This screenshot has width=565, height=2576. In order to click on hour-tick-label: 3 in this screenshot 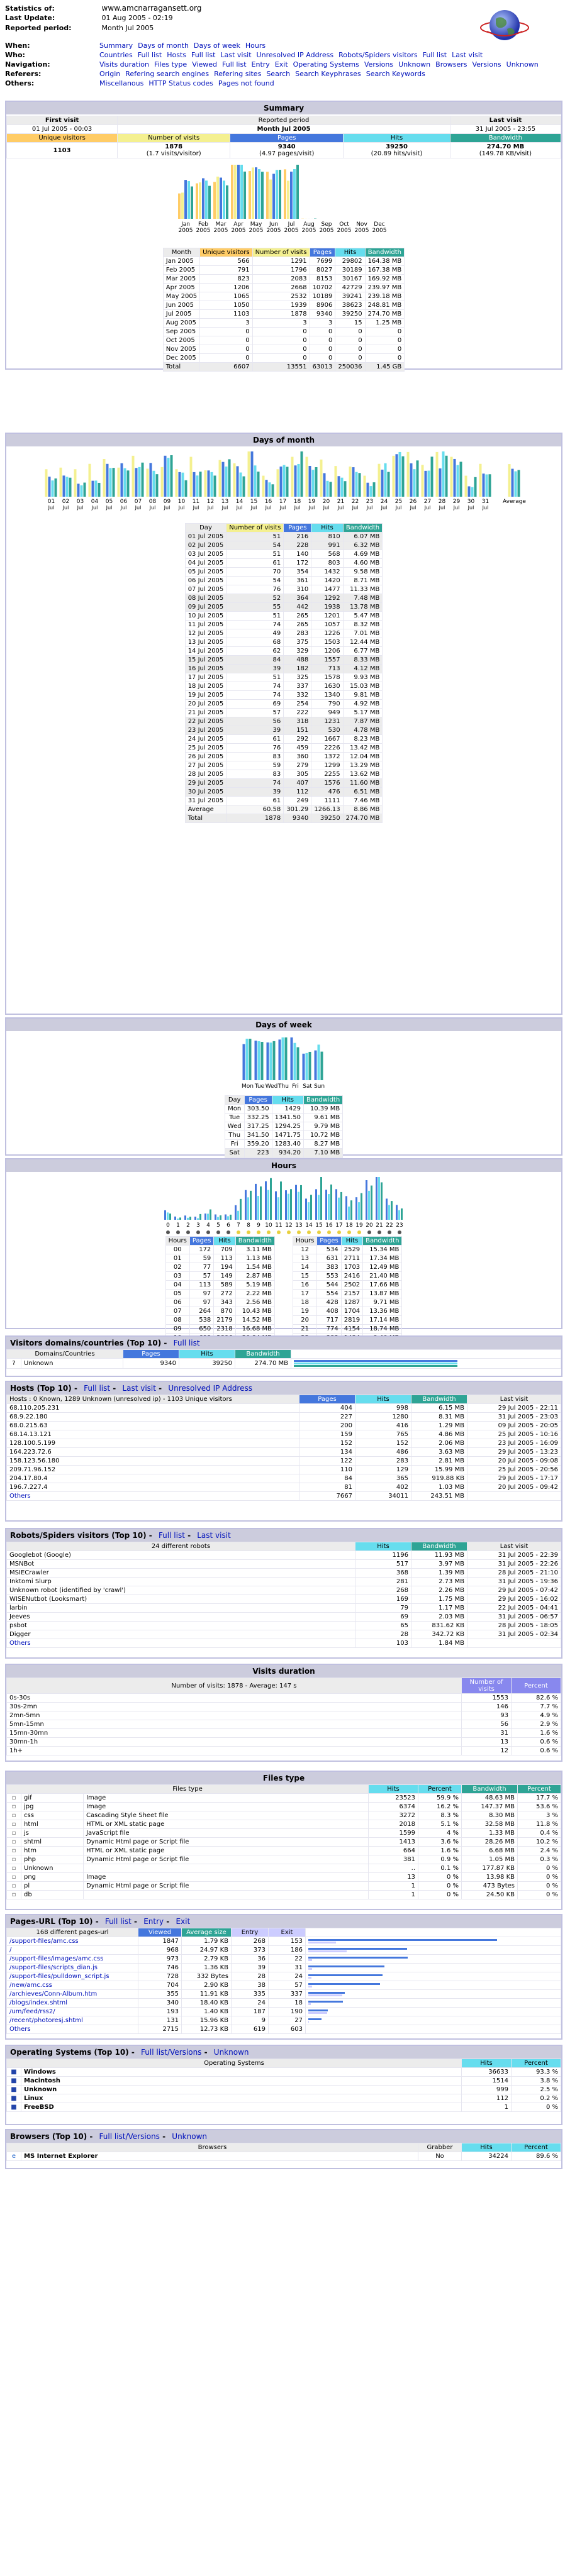, I will do `click(198, 1225)`.